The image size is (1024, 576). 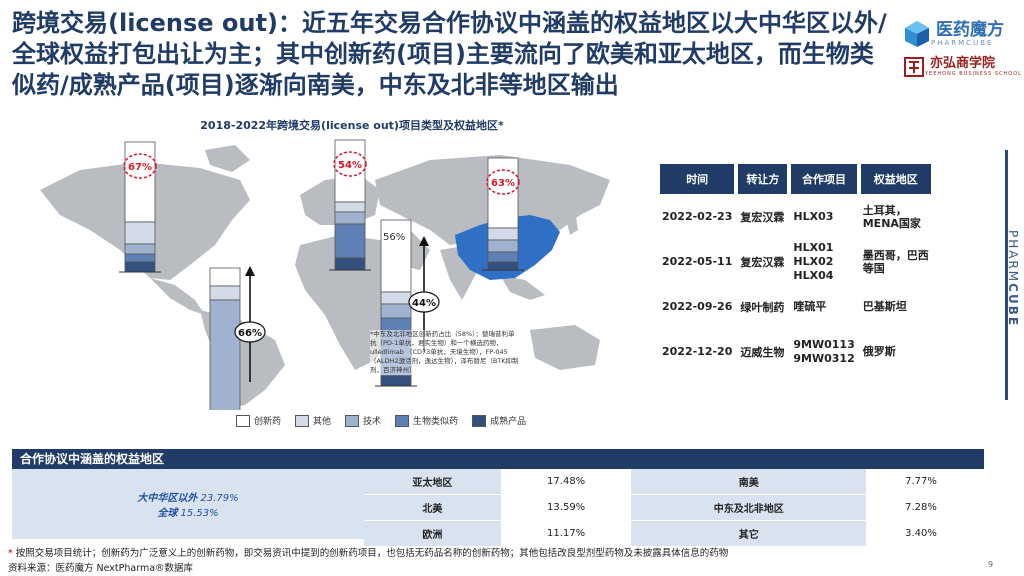 I want to click on rights-region: 南美, so click(x=748, y=482).